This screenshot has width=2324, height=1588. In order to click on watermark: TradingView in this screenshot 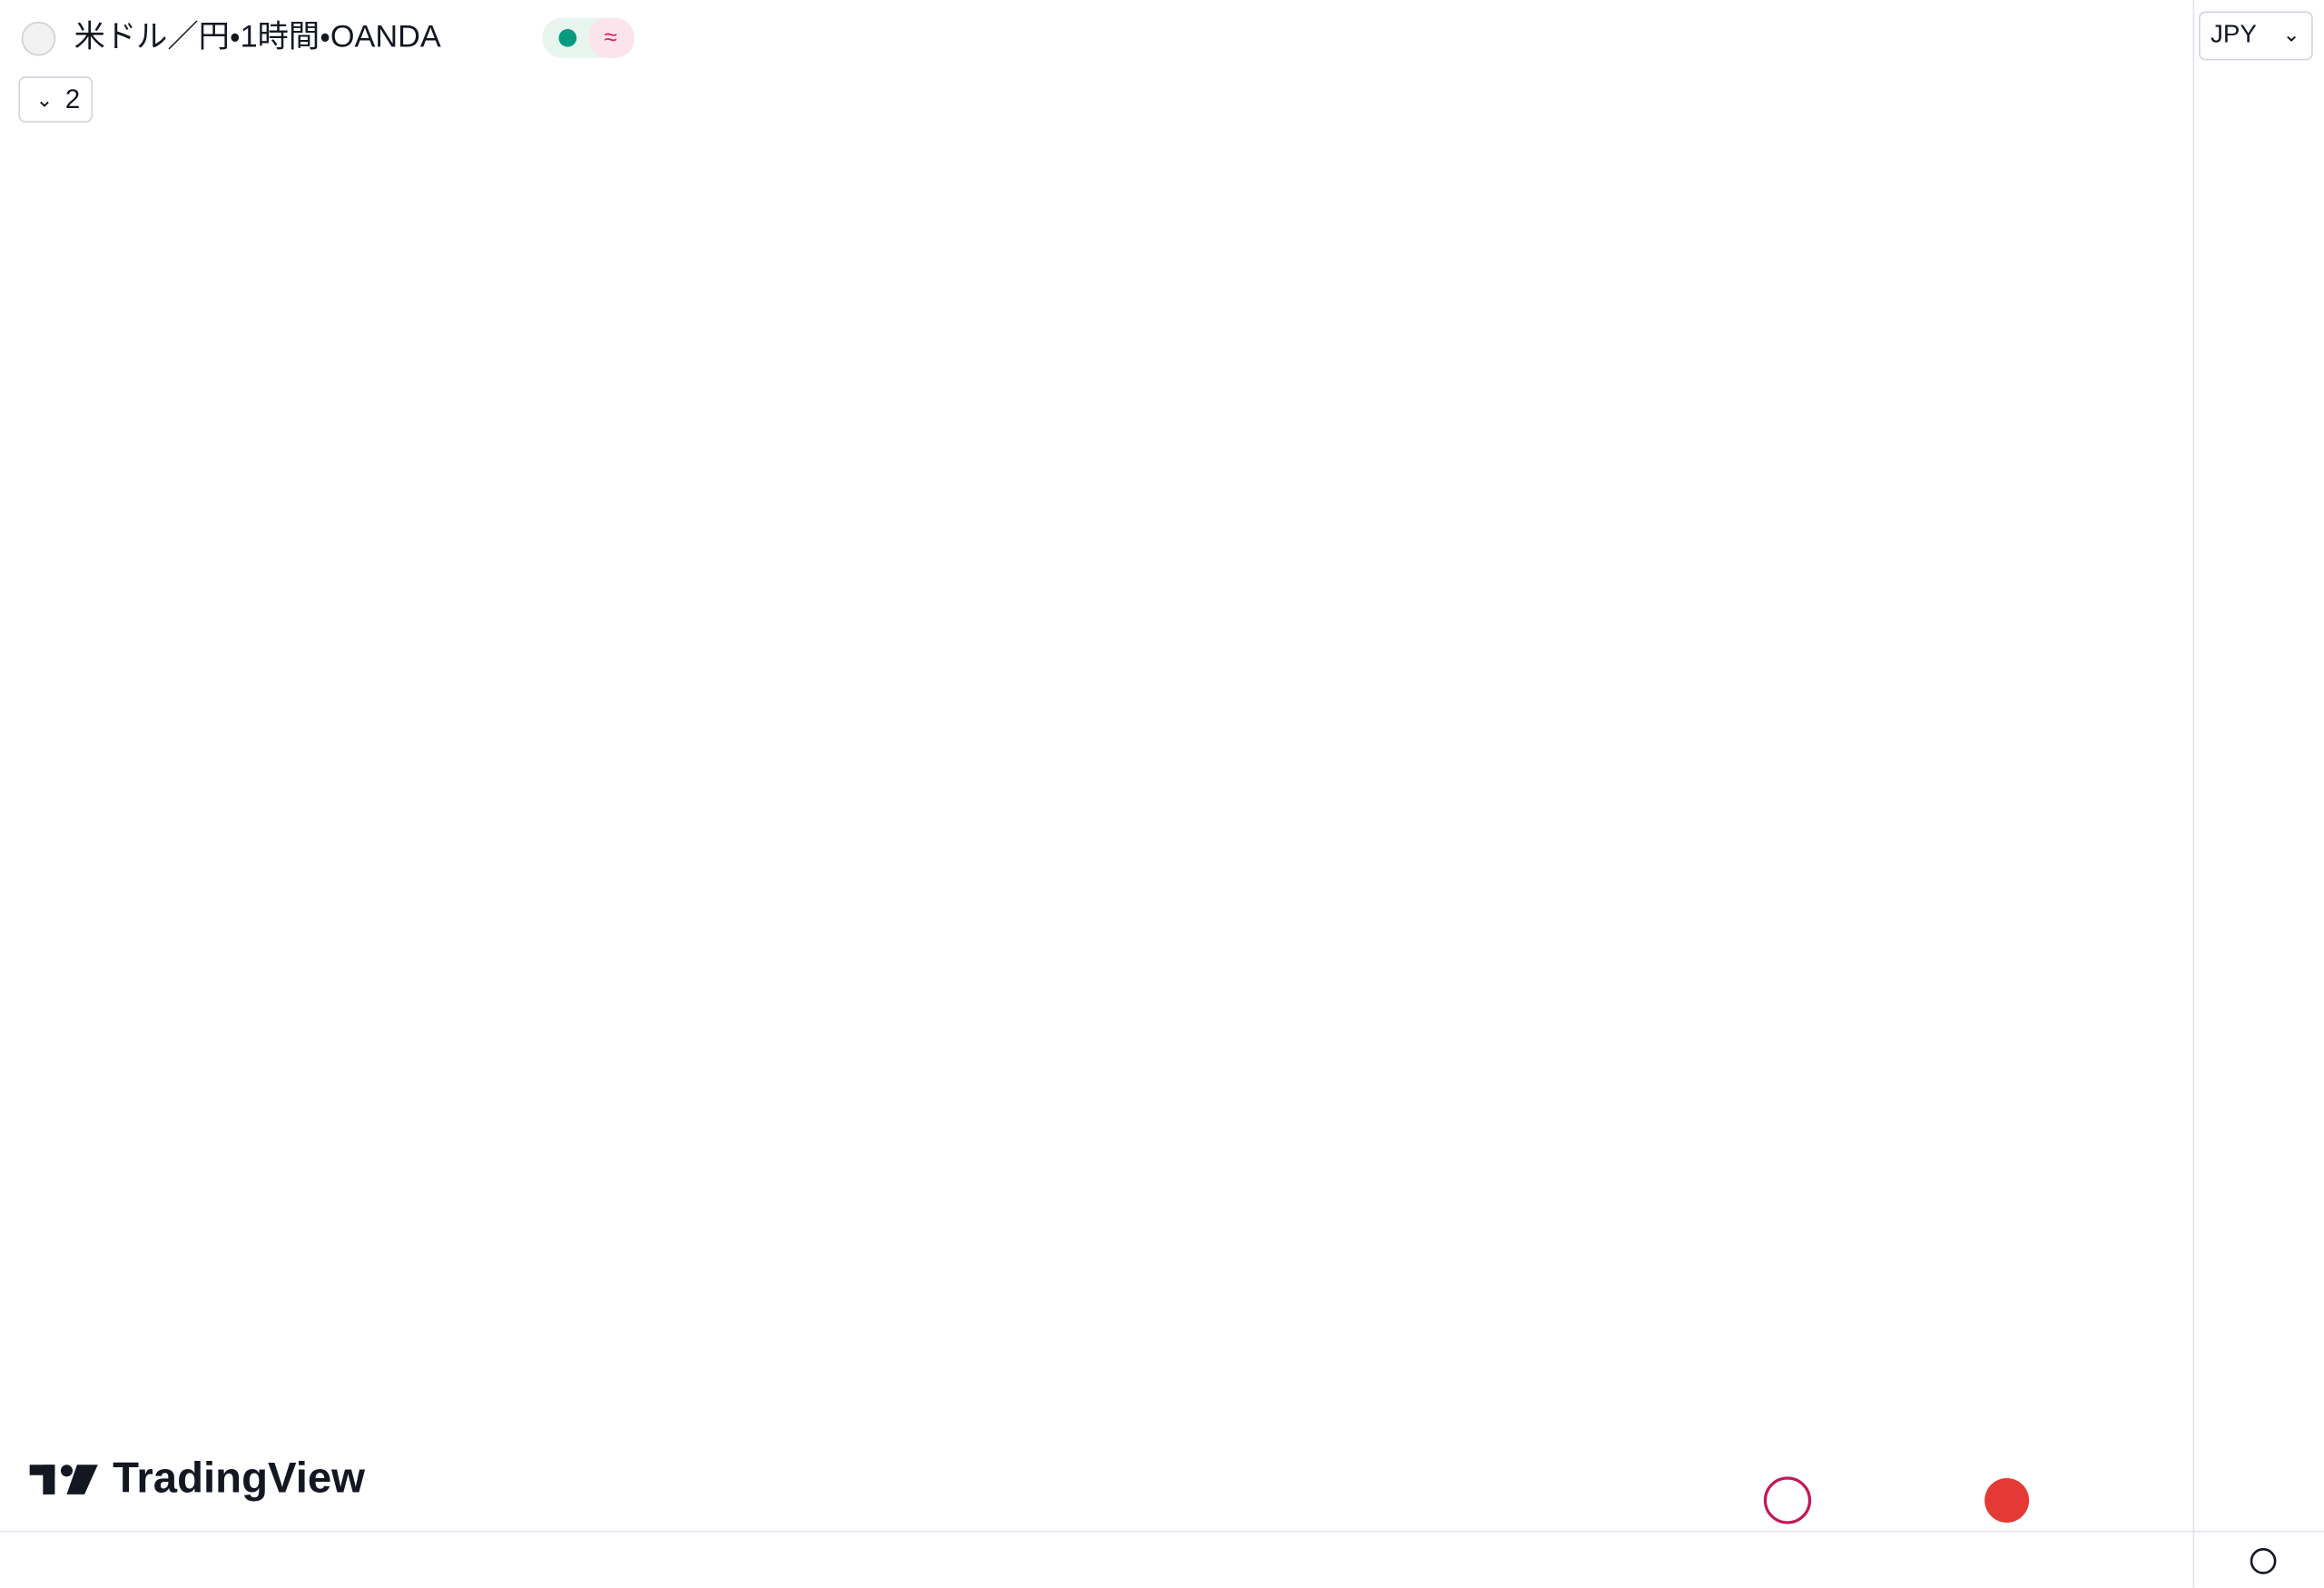, I will do `click(239, 1479)`.